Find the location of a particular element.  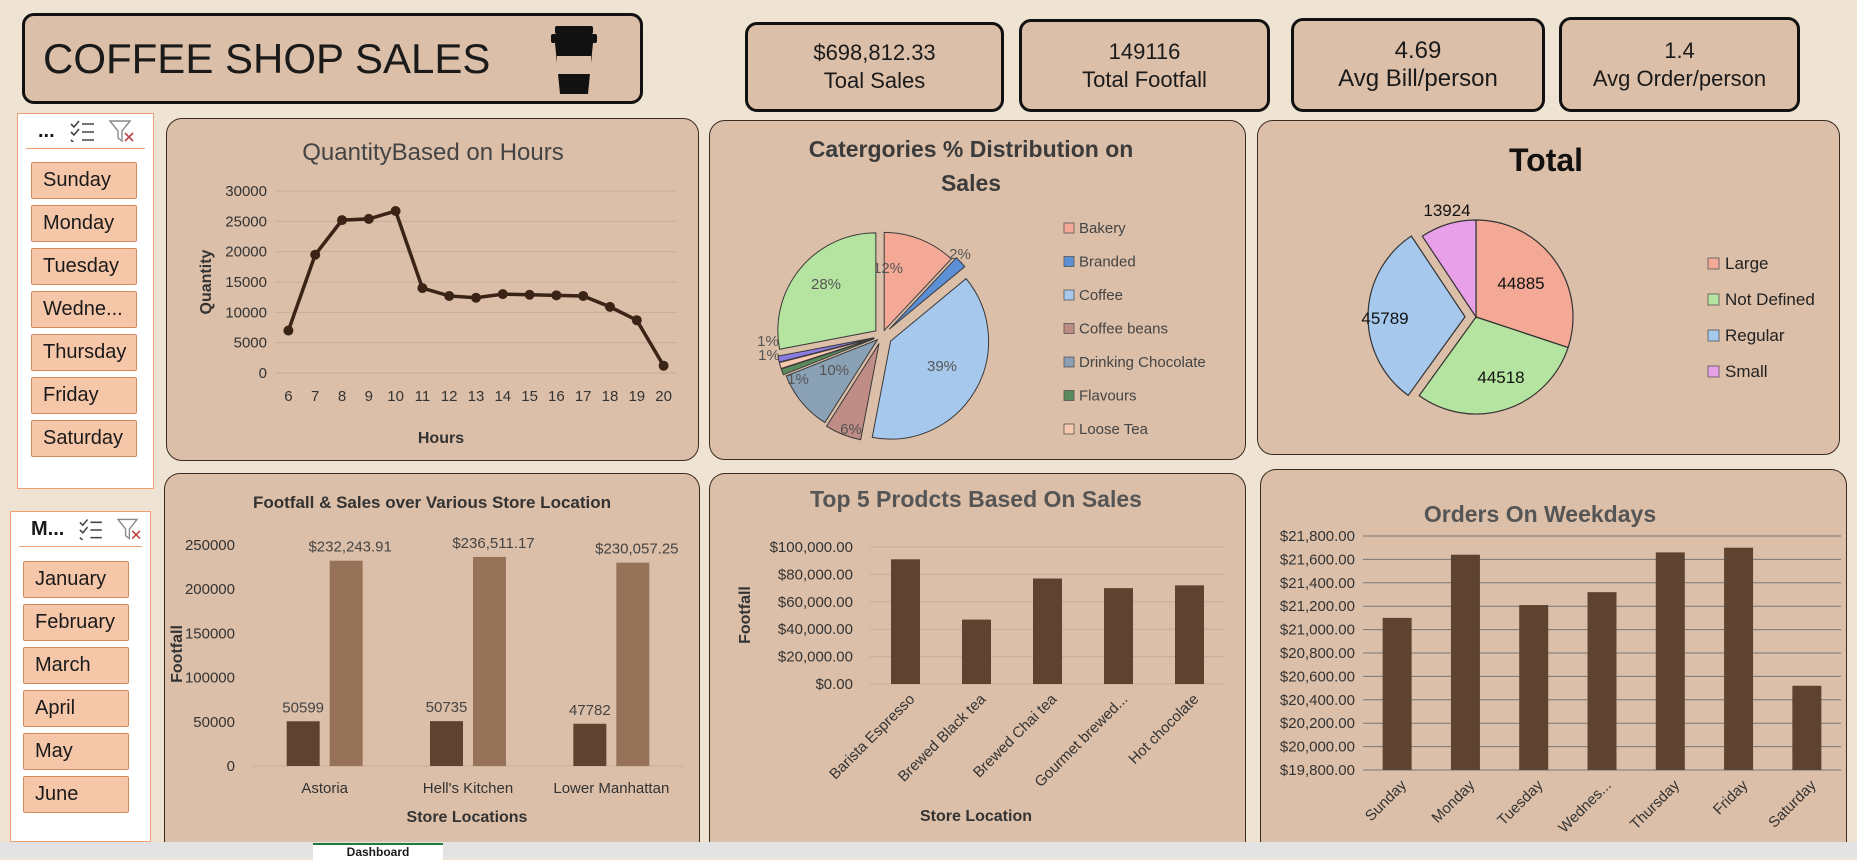

y-tick-label: $100,000.00 is located at coordinates (811, 547).